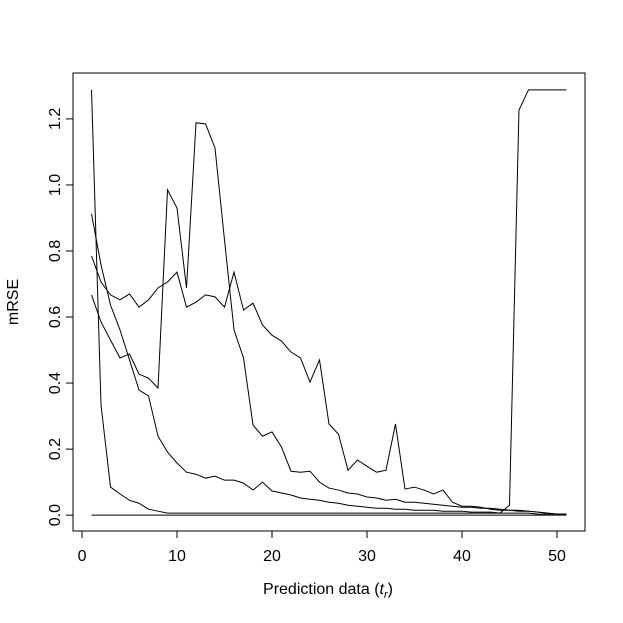  What do you see at coordinates (55, 383) in the screenshot?
I see `y-tick-label: 0.4` at bounding box center [55, 383].